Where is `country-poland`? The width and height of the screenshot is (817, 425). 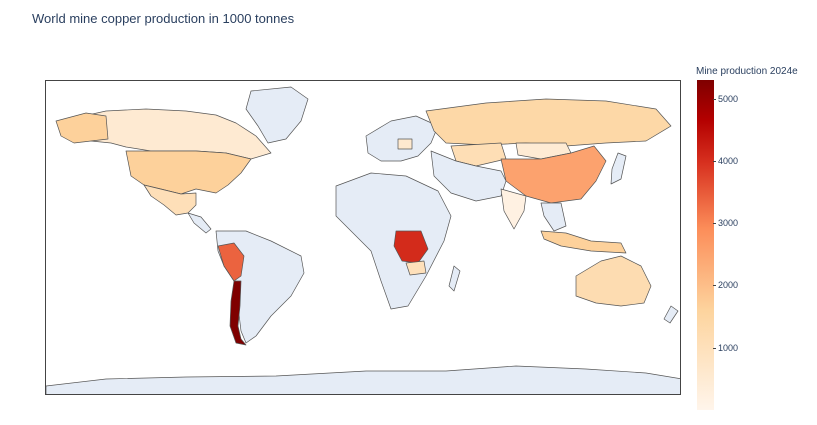
country-poland is located at coordinates (405, 144).